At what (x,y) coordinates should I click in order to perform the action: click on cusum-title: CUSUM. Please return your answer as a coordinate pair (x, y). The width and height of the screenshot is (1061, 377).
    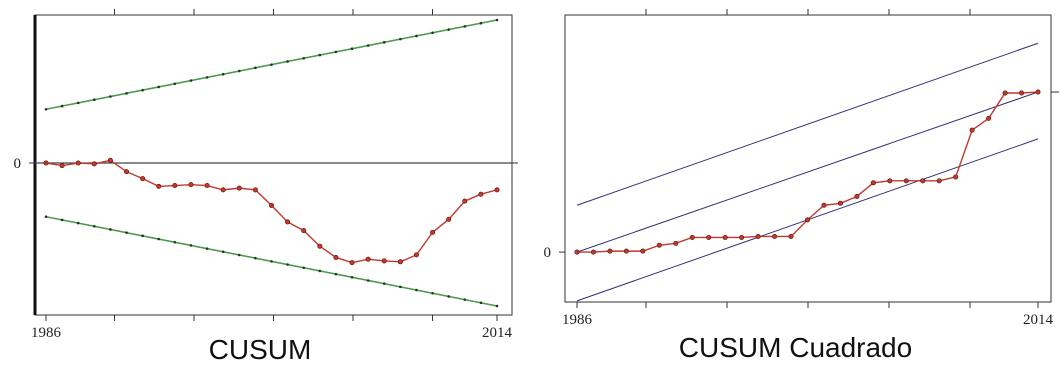
    Looking at the image, I should click on (260, 349).